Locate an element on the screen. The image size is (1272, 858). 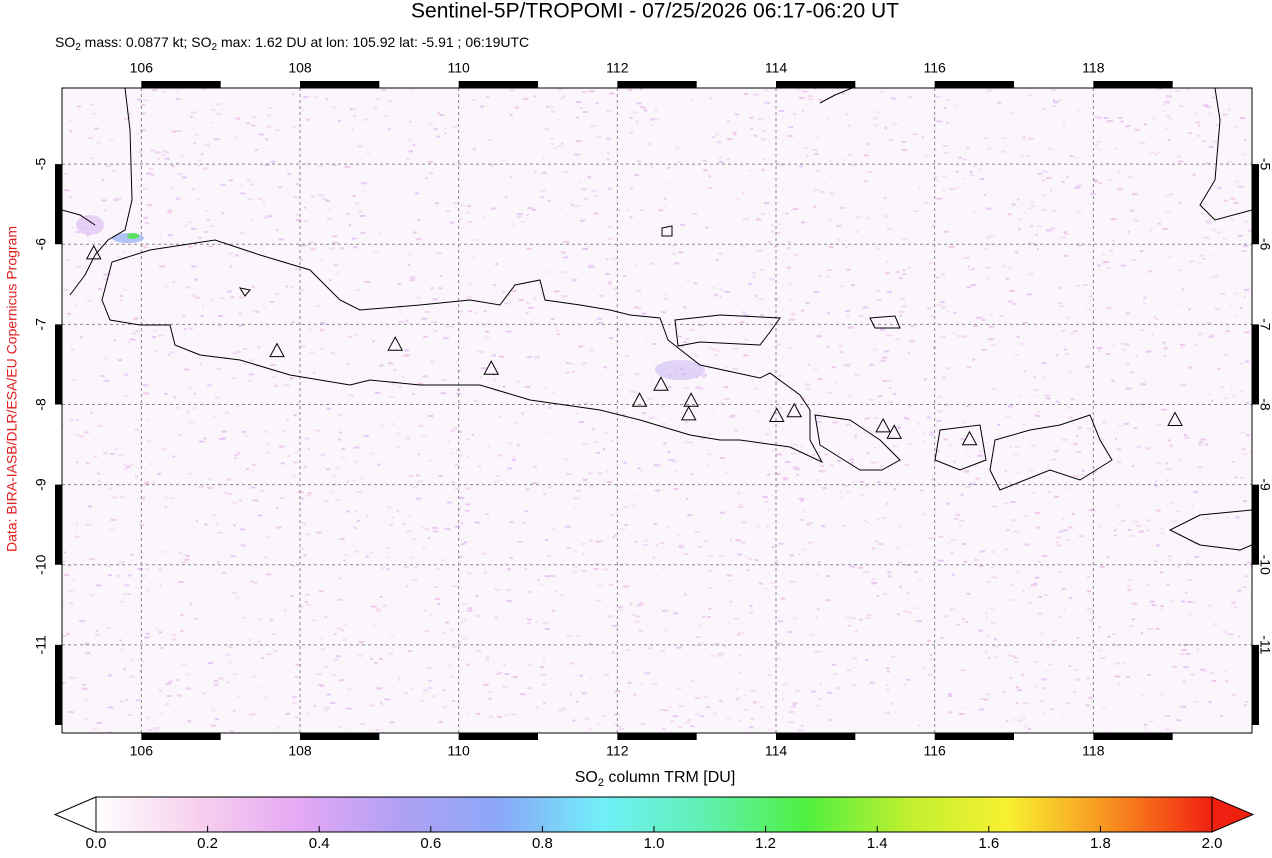
plume is located at coordinates (390, 297).